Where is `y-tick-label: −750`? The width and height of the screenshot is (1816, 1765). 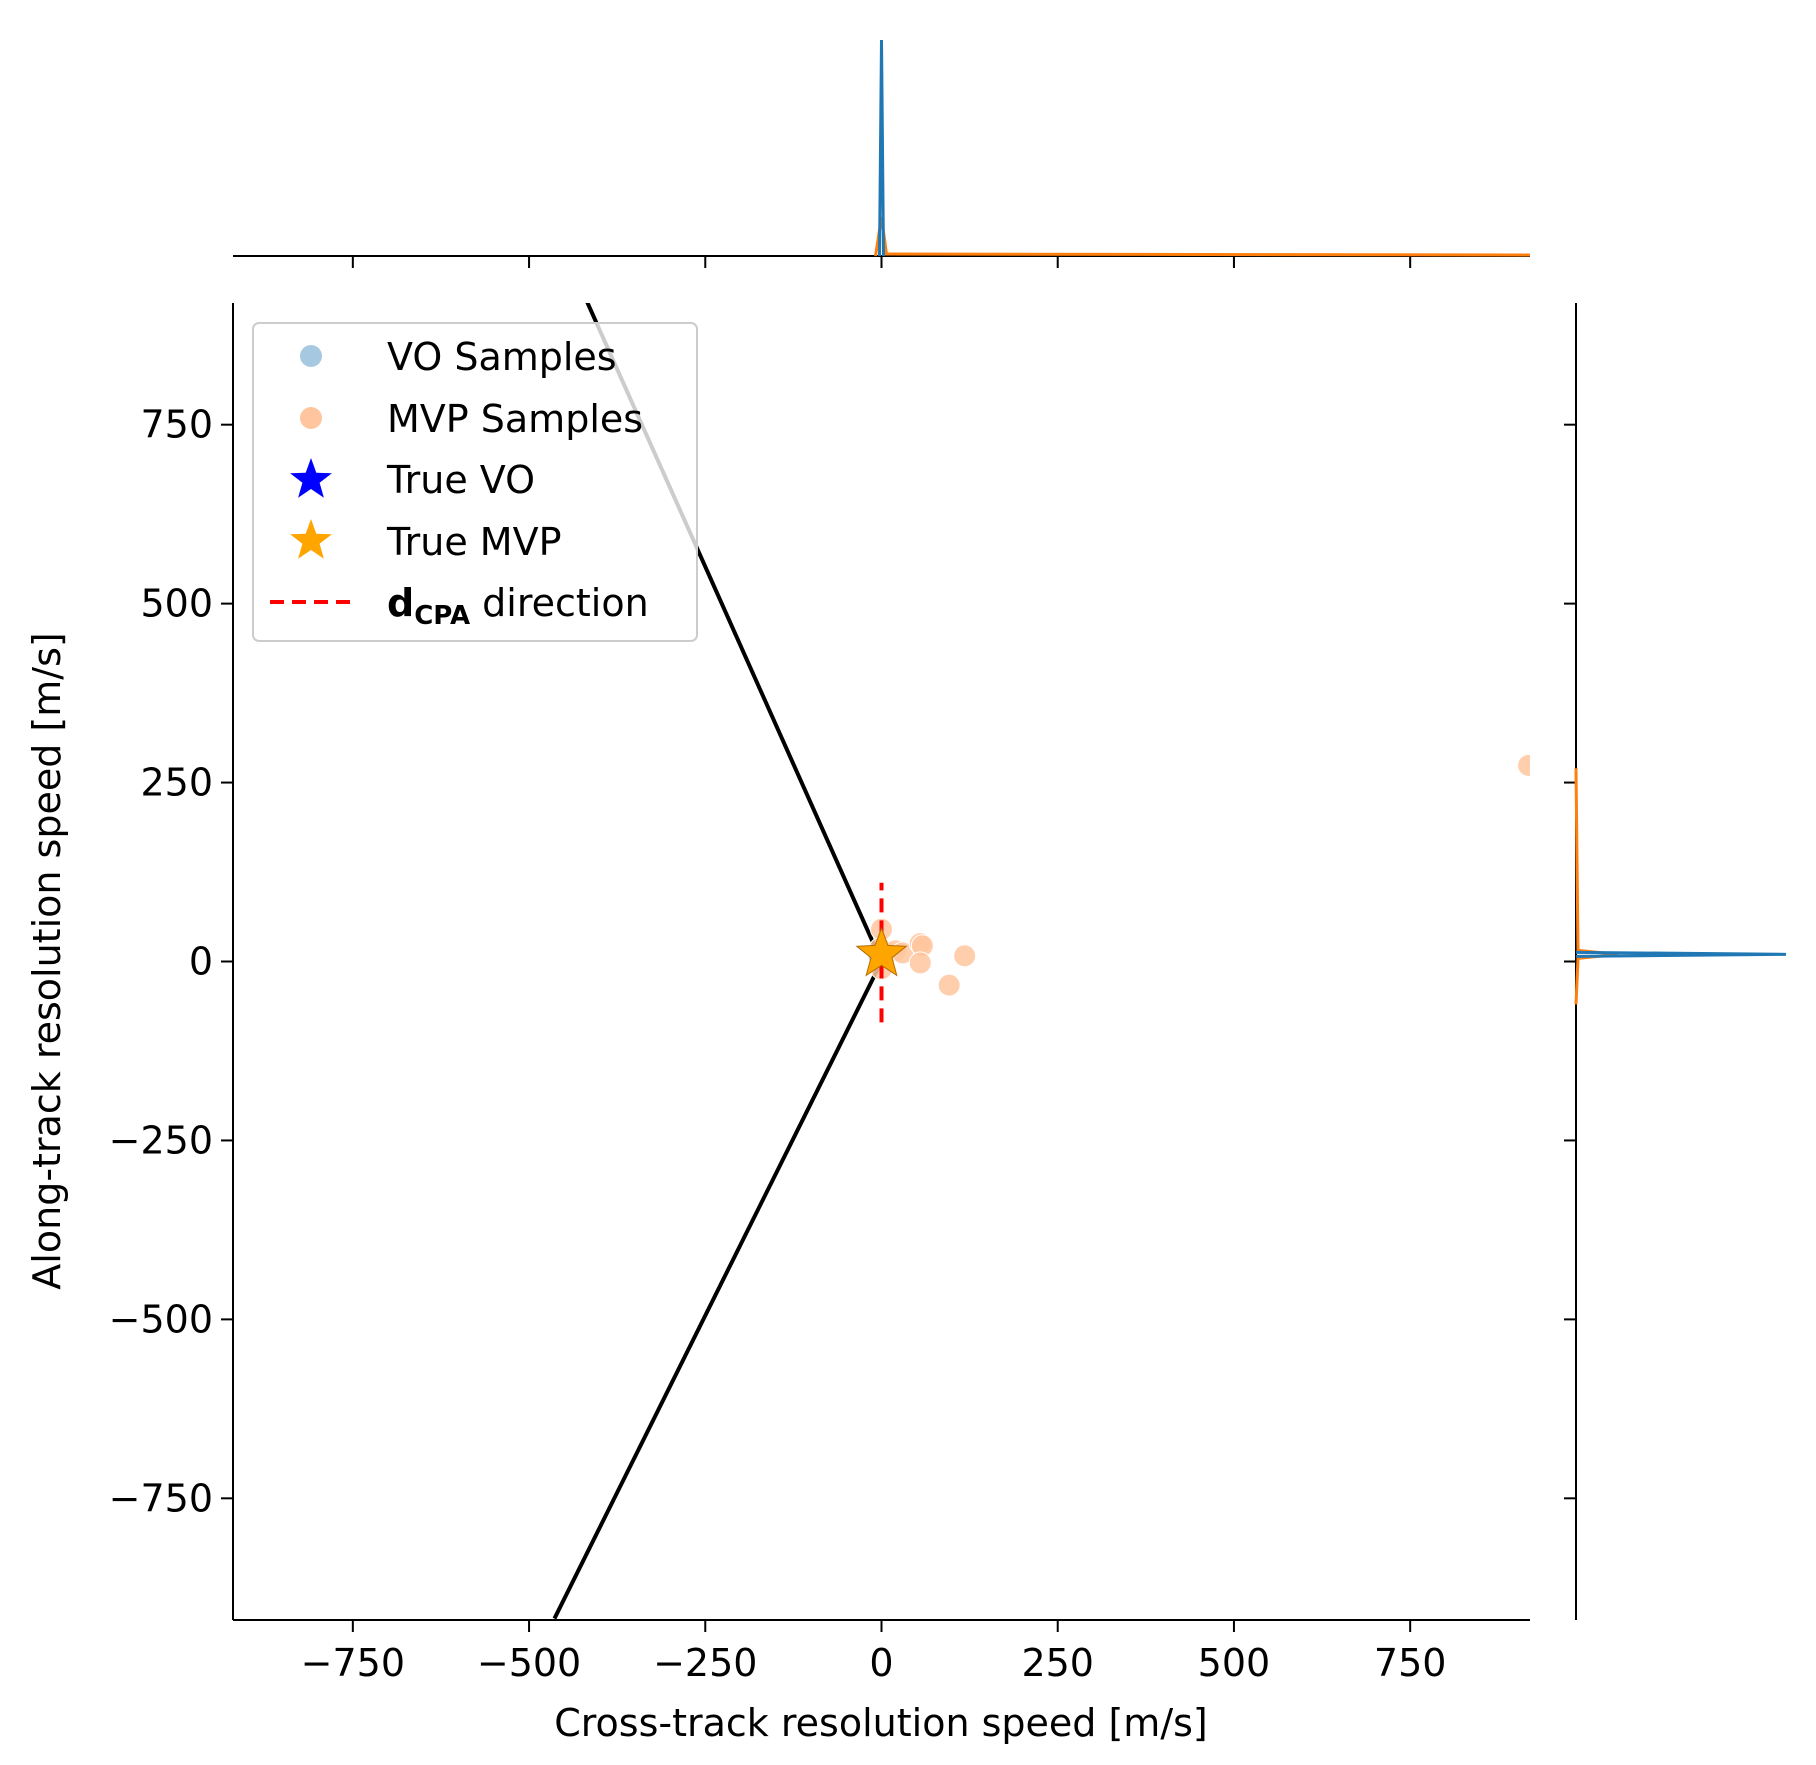 y-tick-label: −750 is located at coordinates (161, 1498).